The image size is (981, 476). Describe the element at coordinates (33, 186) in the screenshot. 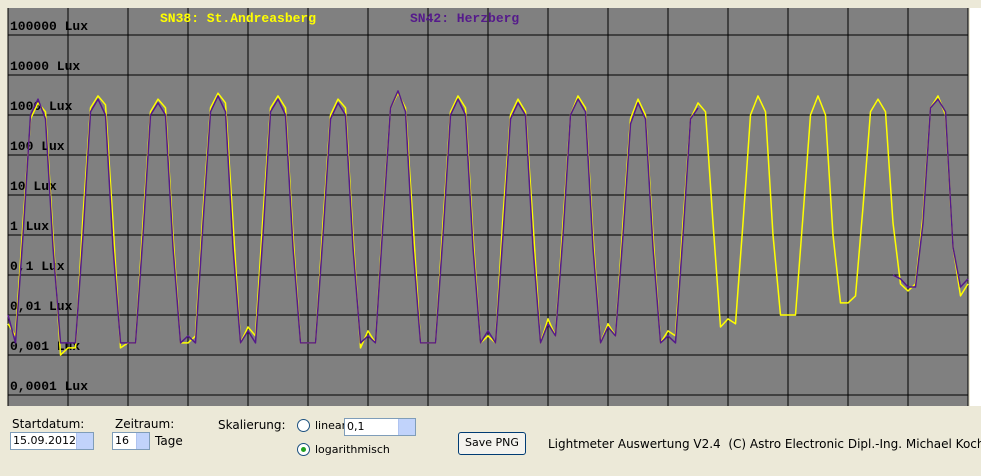

I see `y-tick-label: 10 Lux` at that location.